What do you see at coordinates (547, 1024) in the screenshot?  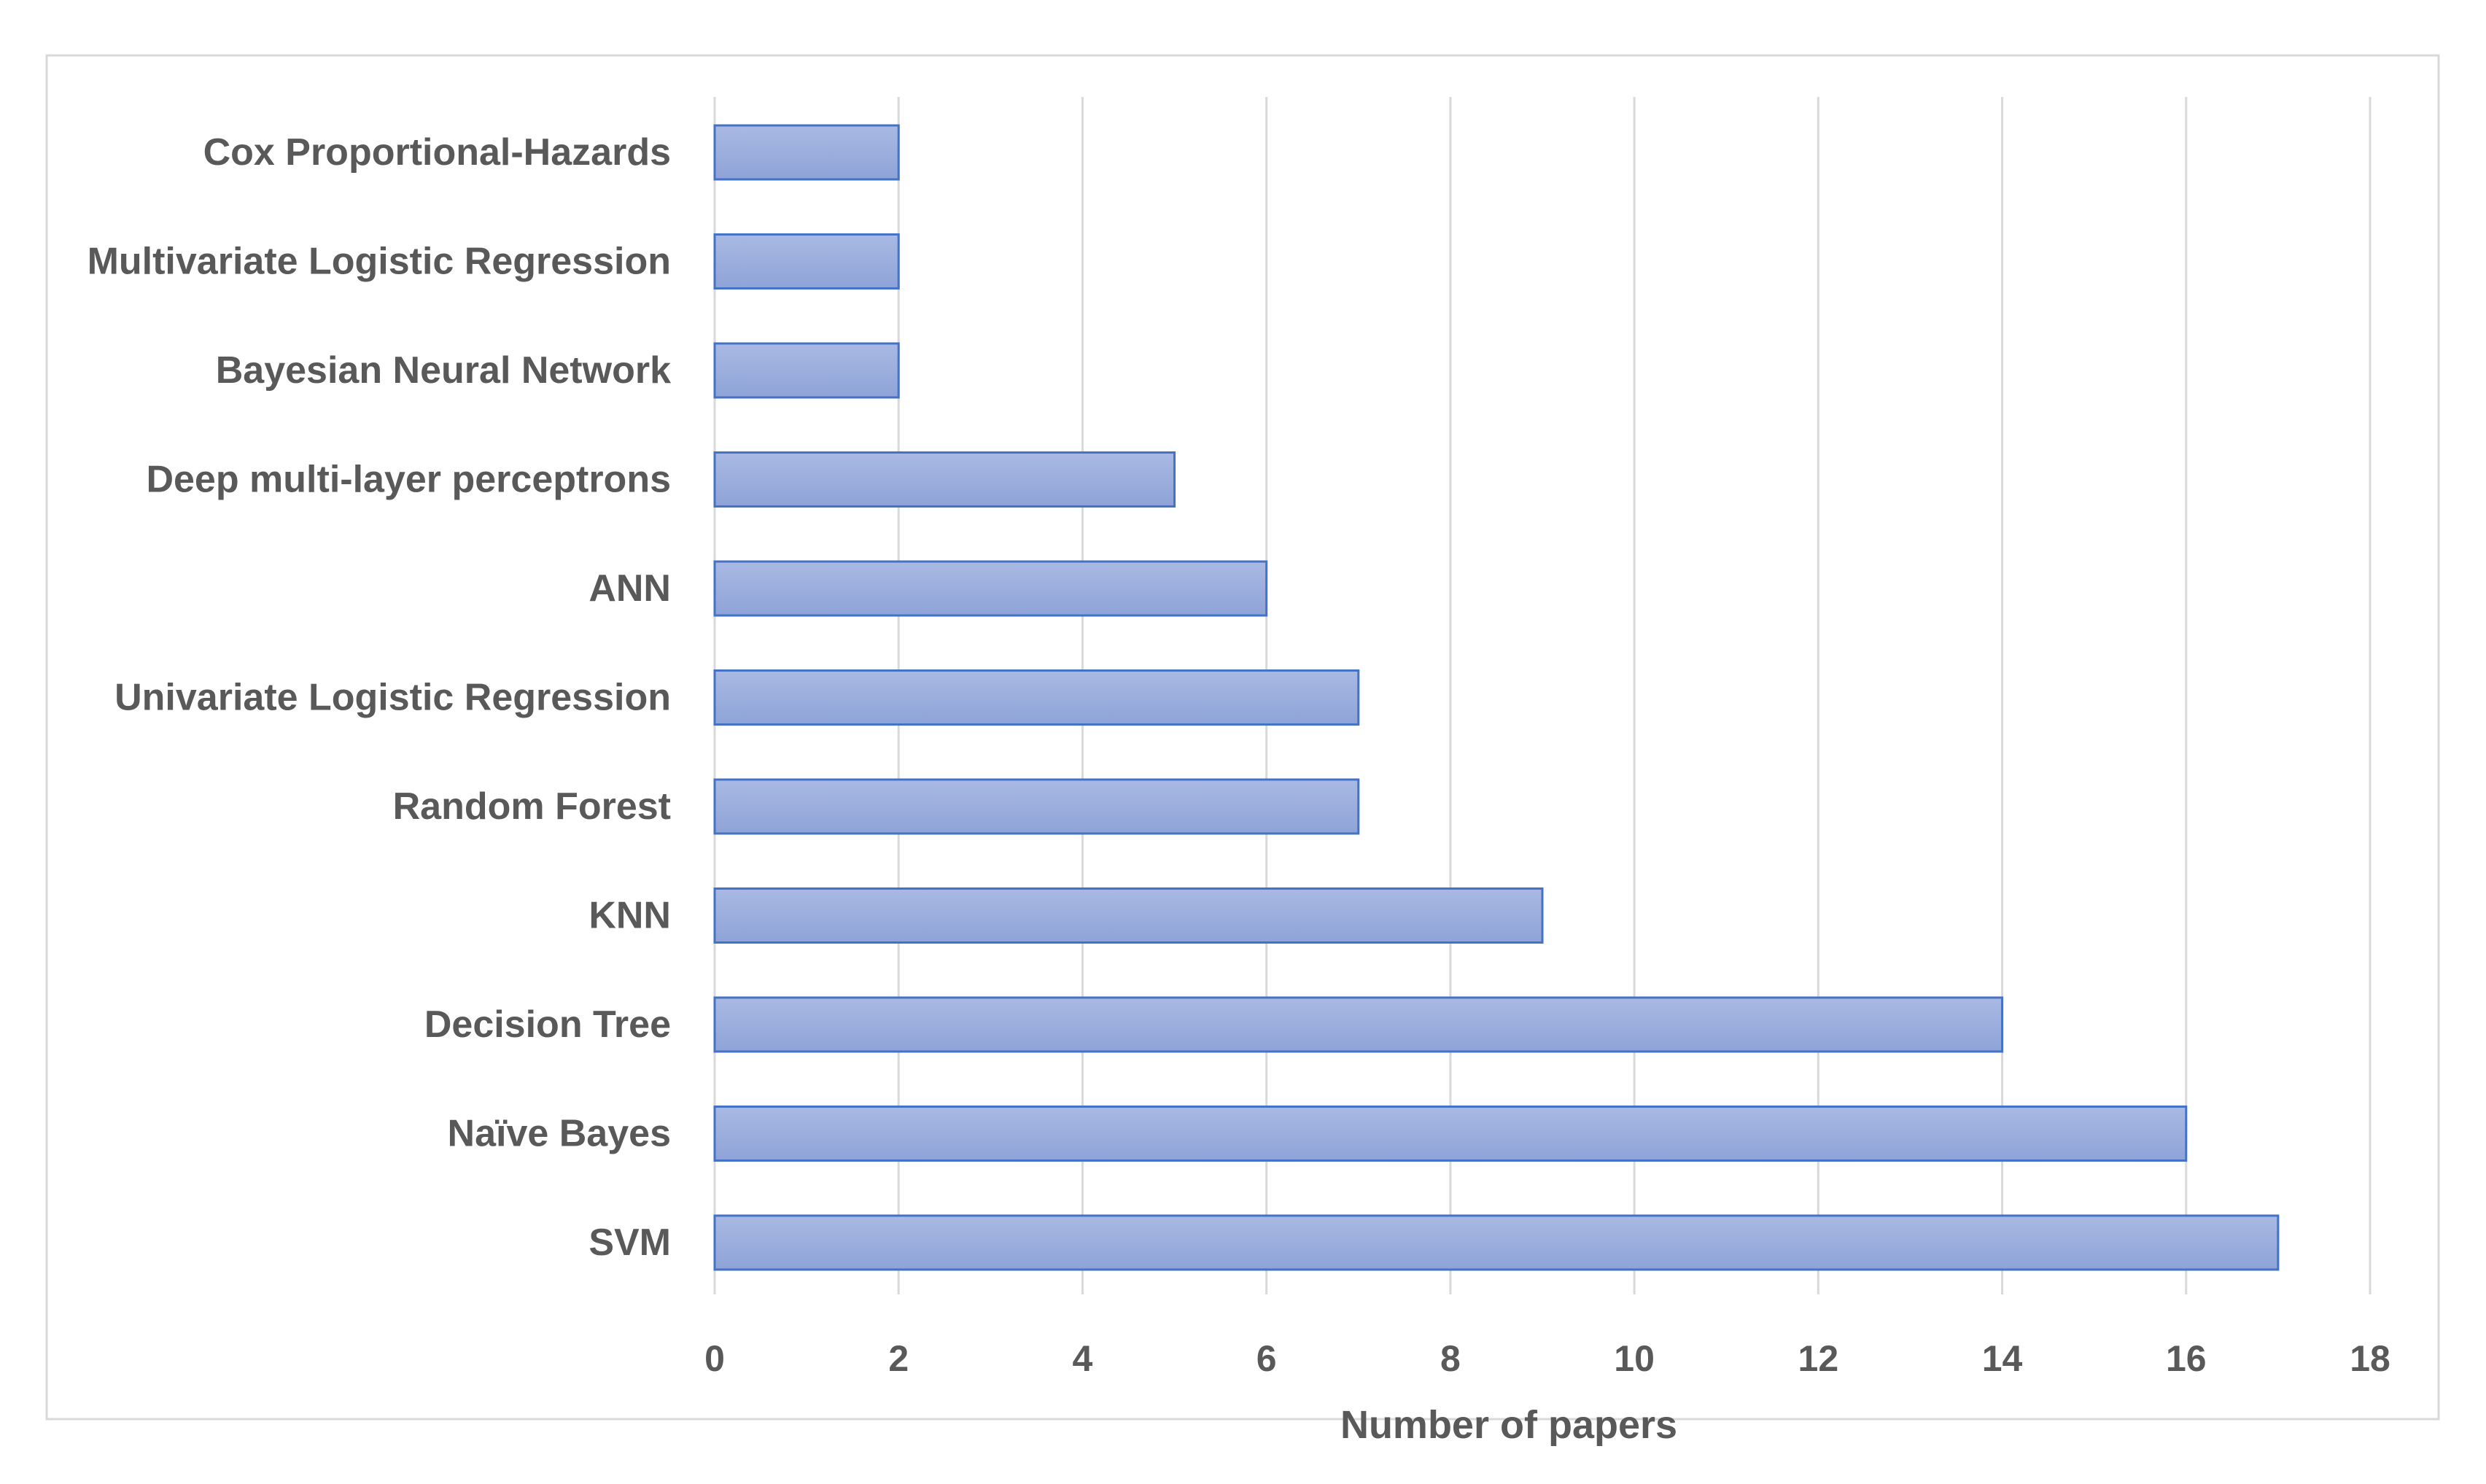 I see `category-label: Decision Tree` at bounding box center [547, 1024].